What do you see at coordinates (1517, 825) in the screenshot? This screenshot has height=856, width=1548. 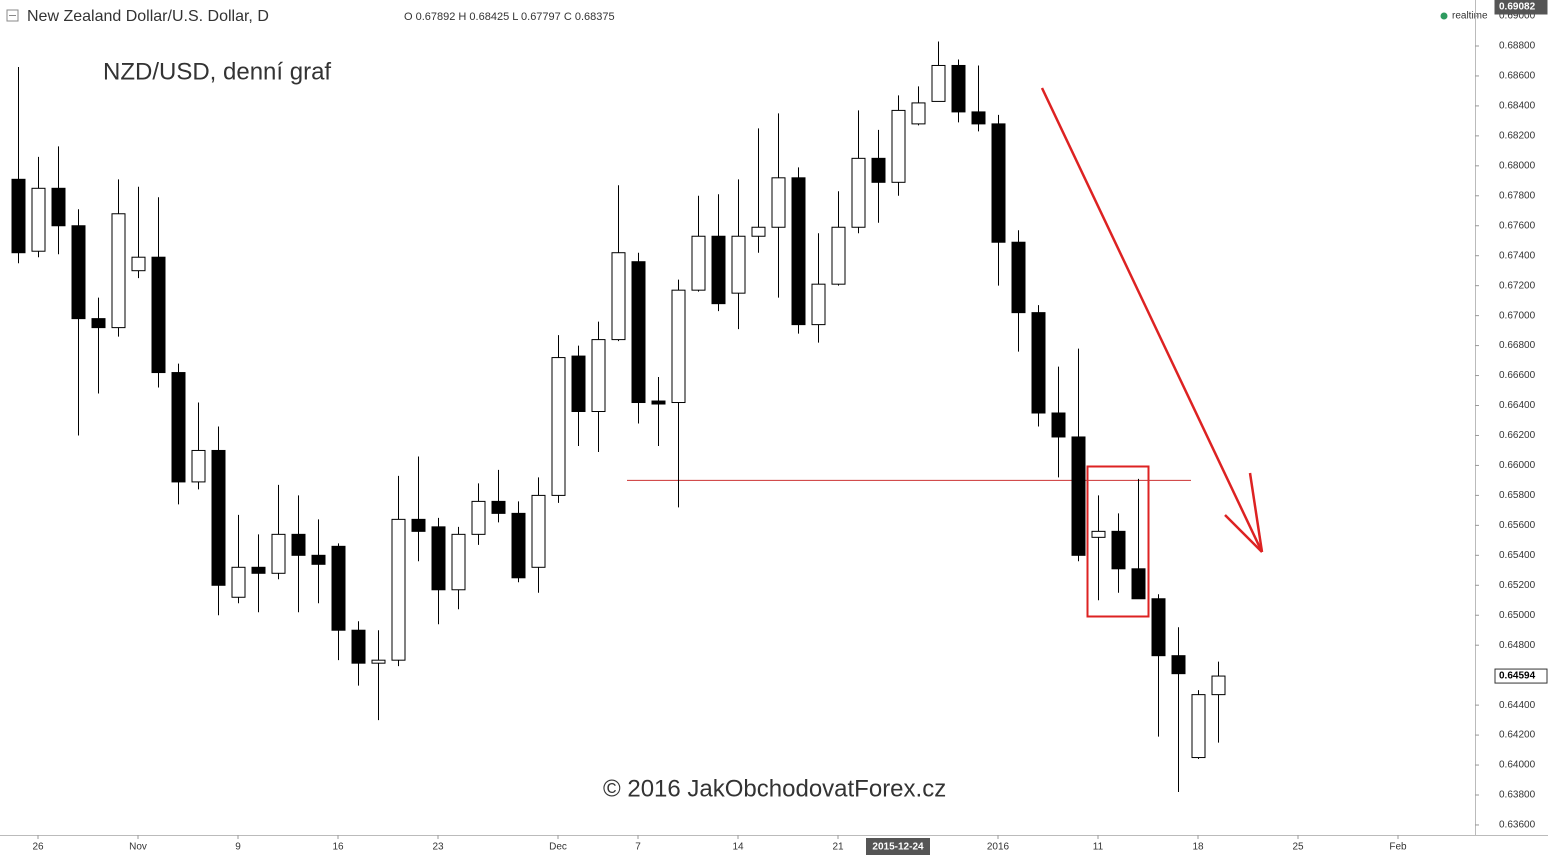 I see `y-tick-label: 0.63600` at bounding box center [1517, 825].